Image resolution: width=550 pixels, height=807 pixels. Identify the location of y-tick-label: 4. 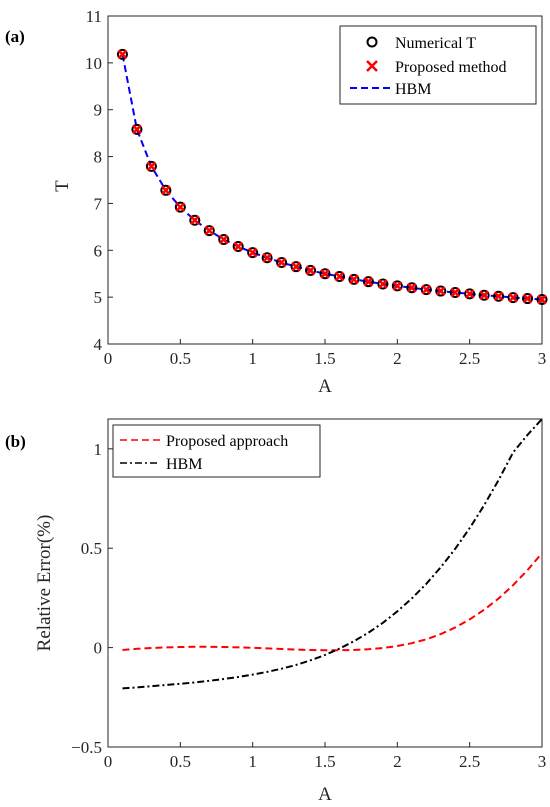
(98, 344).